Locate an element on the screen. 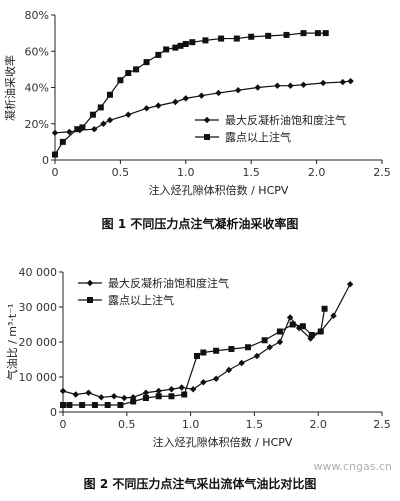  x-tick-label: 2.0 is located at coordinates (317, 172).